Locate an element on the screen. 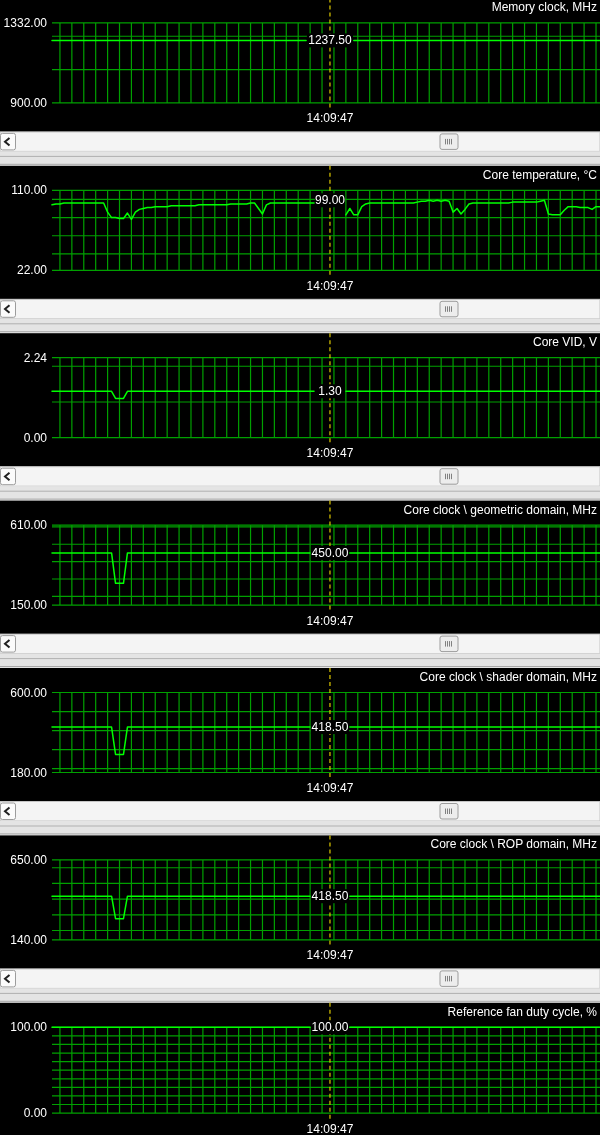 The width and height of the screenshot is (600, 1135). y-tick-label: 900.00 is located at coordinates (29, 102).